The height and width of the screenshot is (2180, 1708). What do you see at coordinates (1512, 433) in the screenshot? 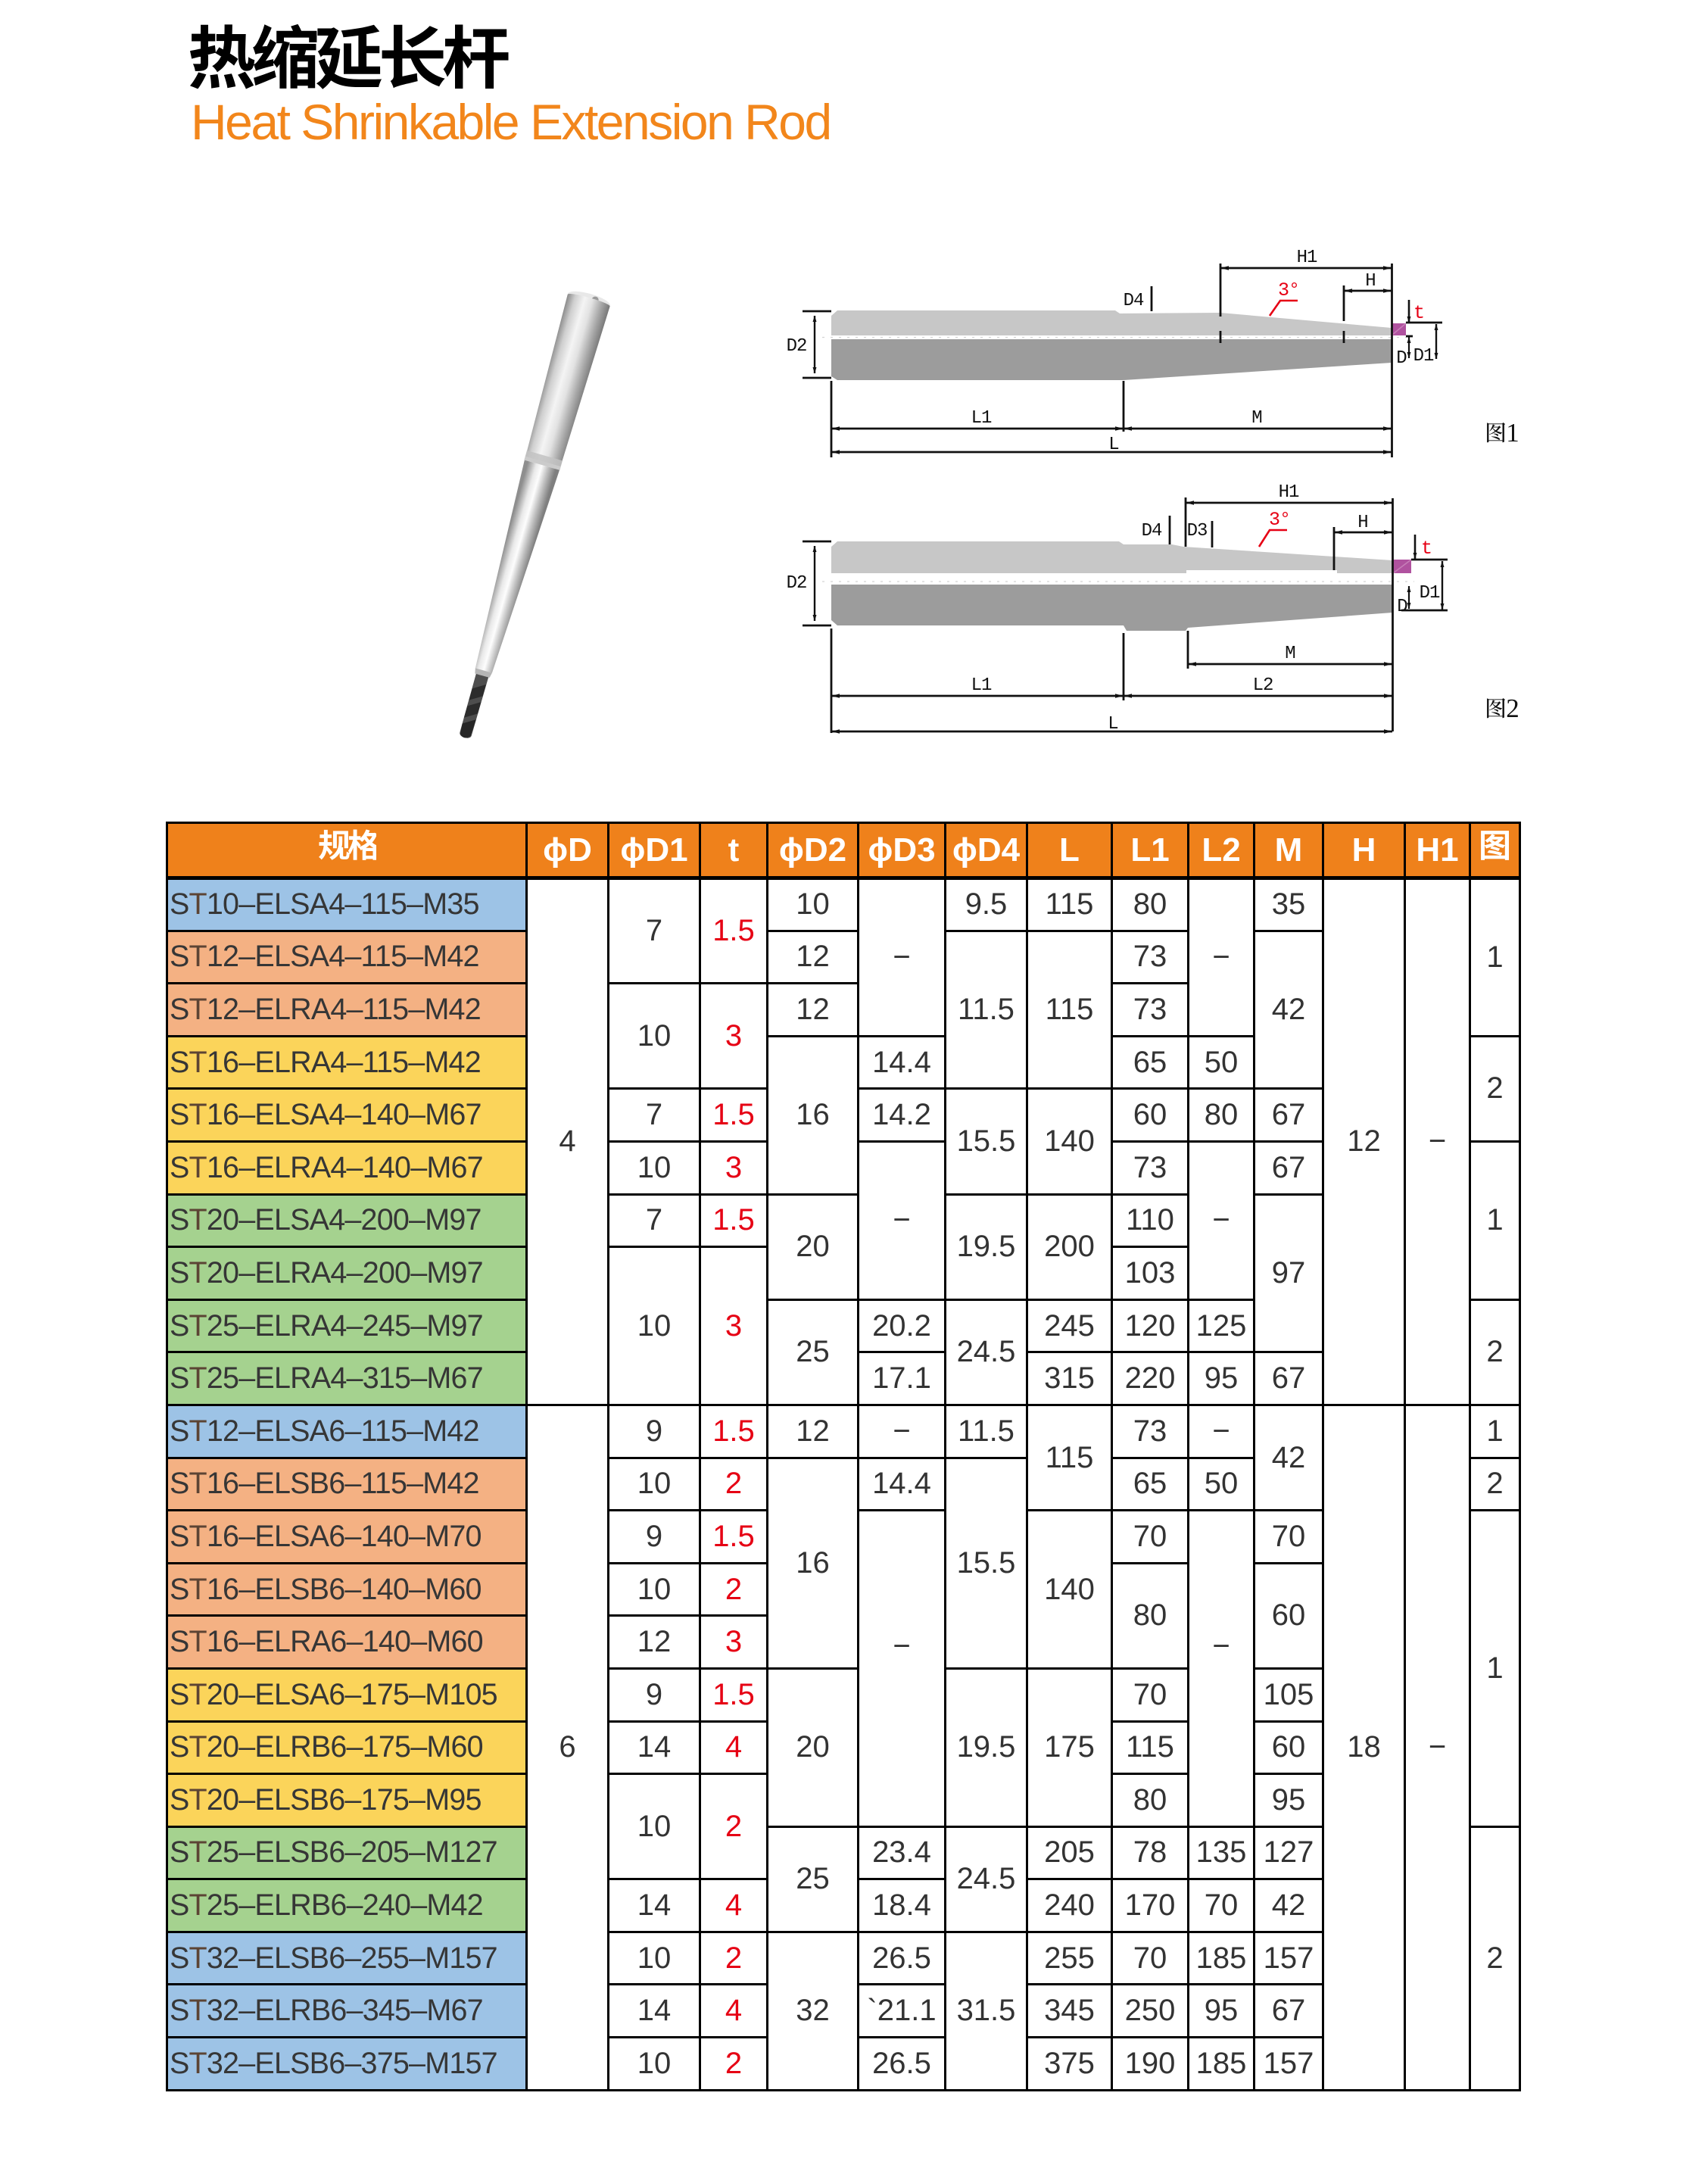
I see `svg-text: 1` at bounding box center [1512, 433].